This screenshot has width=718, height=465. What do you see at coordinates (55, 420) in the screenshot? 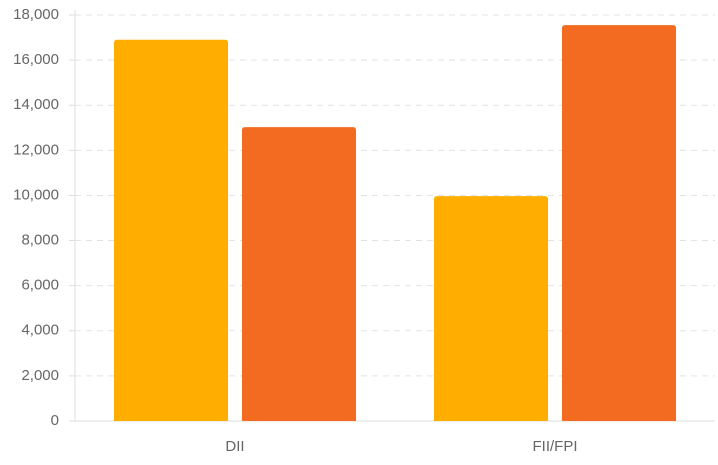
I see `y-tick-label: 0` at bounding box center [55, 420].